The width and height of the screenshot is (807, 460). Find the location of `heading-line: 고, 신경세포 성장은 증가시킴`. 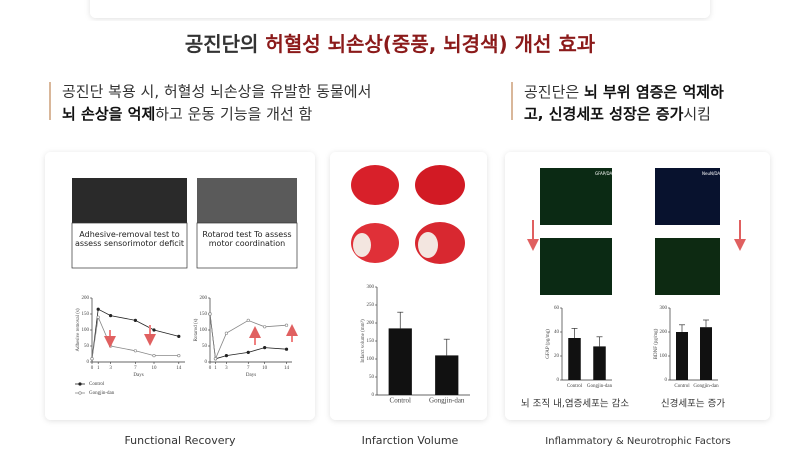

heading-line: 고, 신경세포 성장은 증가시킴 is located at coordinates (617, 114).